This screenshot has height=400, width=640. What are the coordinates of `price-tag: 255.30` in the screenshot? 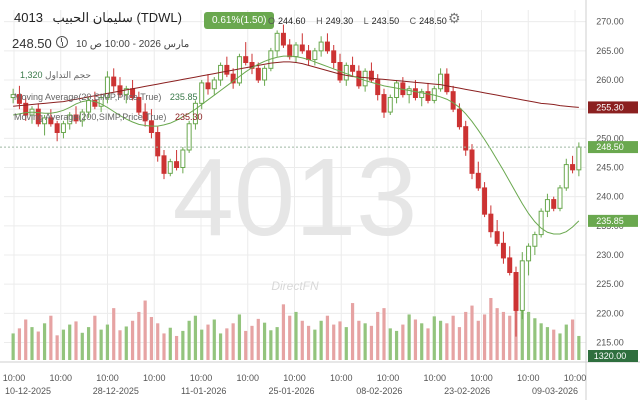 It's located at (610, 107).